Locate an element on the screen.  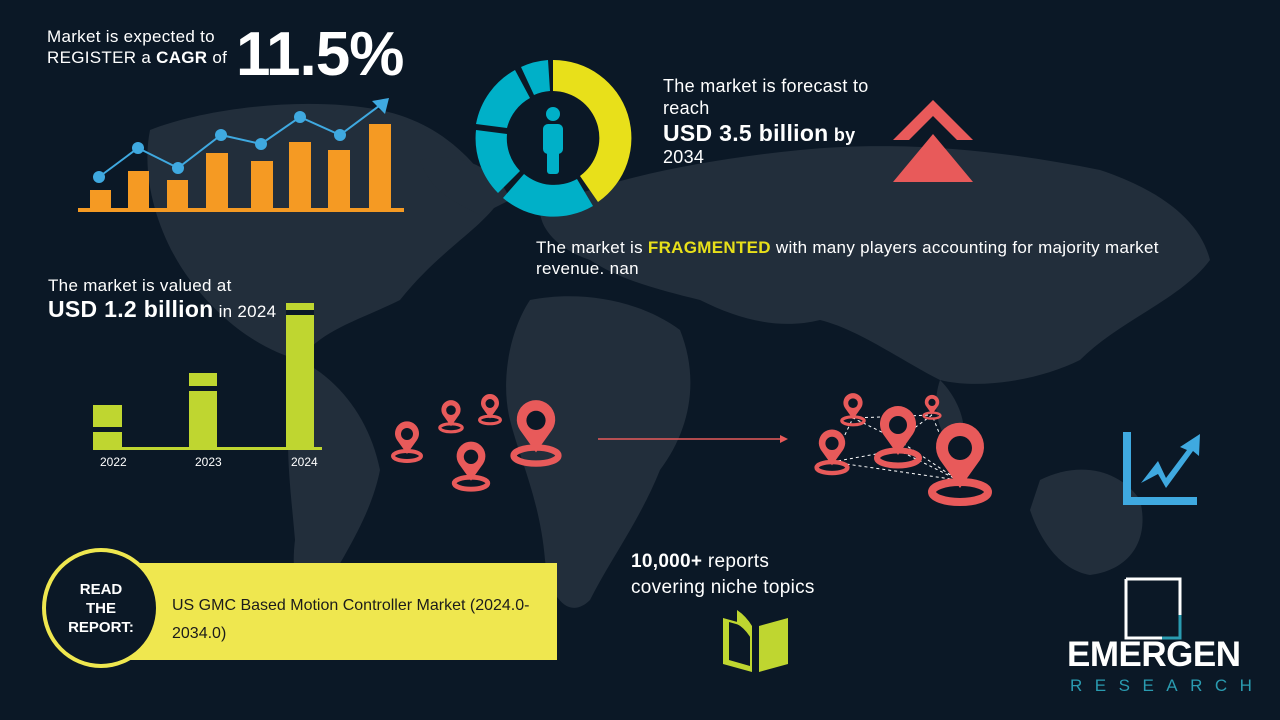
reports-count: 10,000+ is located at coordinates (667, 561).